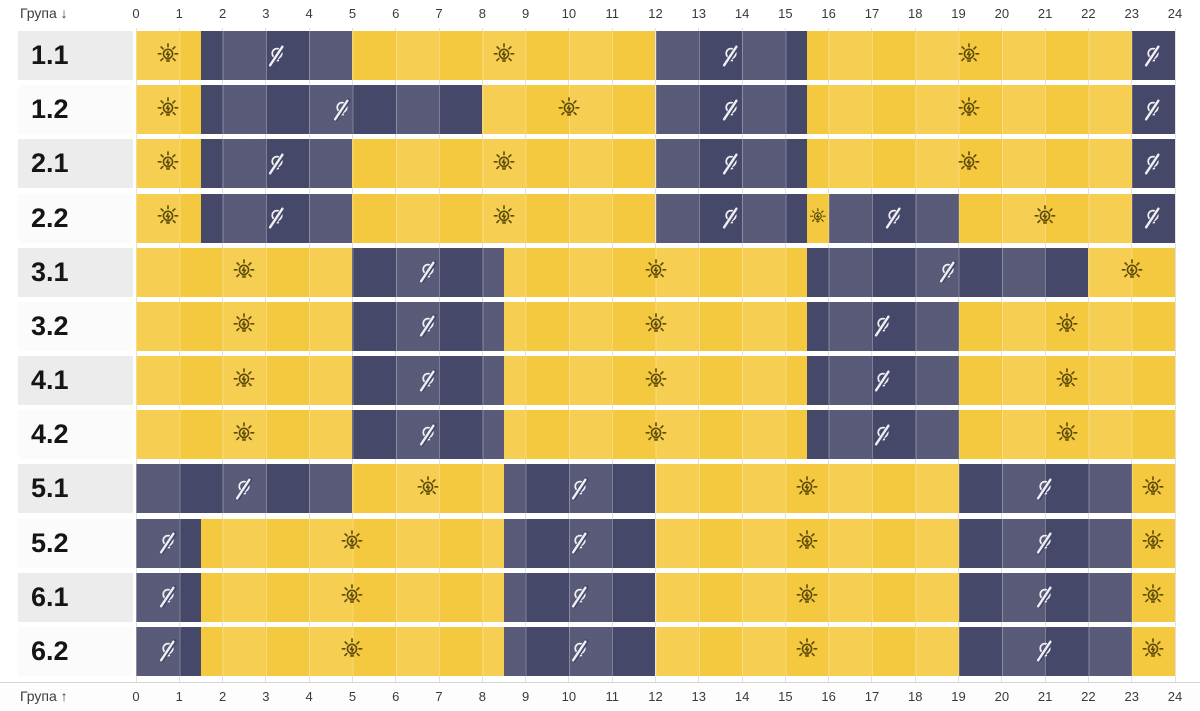 The width and height of the screenshot is (1200, 711). What do you see at coordinates (75, 381) in the screenshot?
I see `group-label: 4.1` at bounding box center [75, 381].